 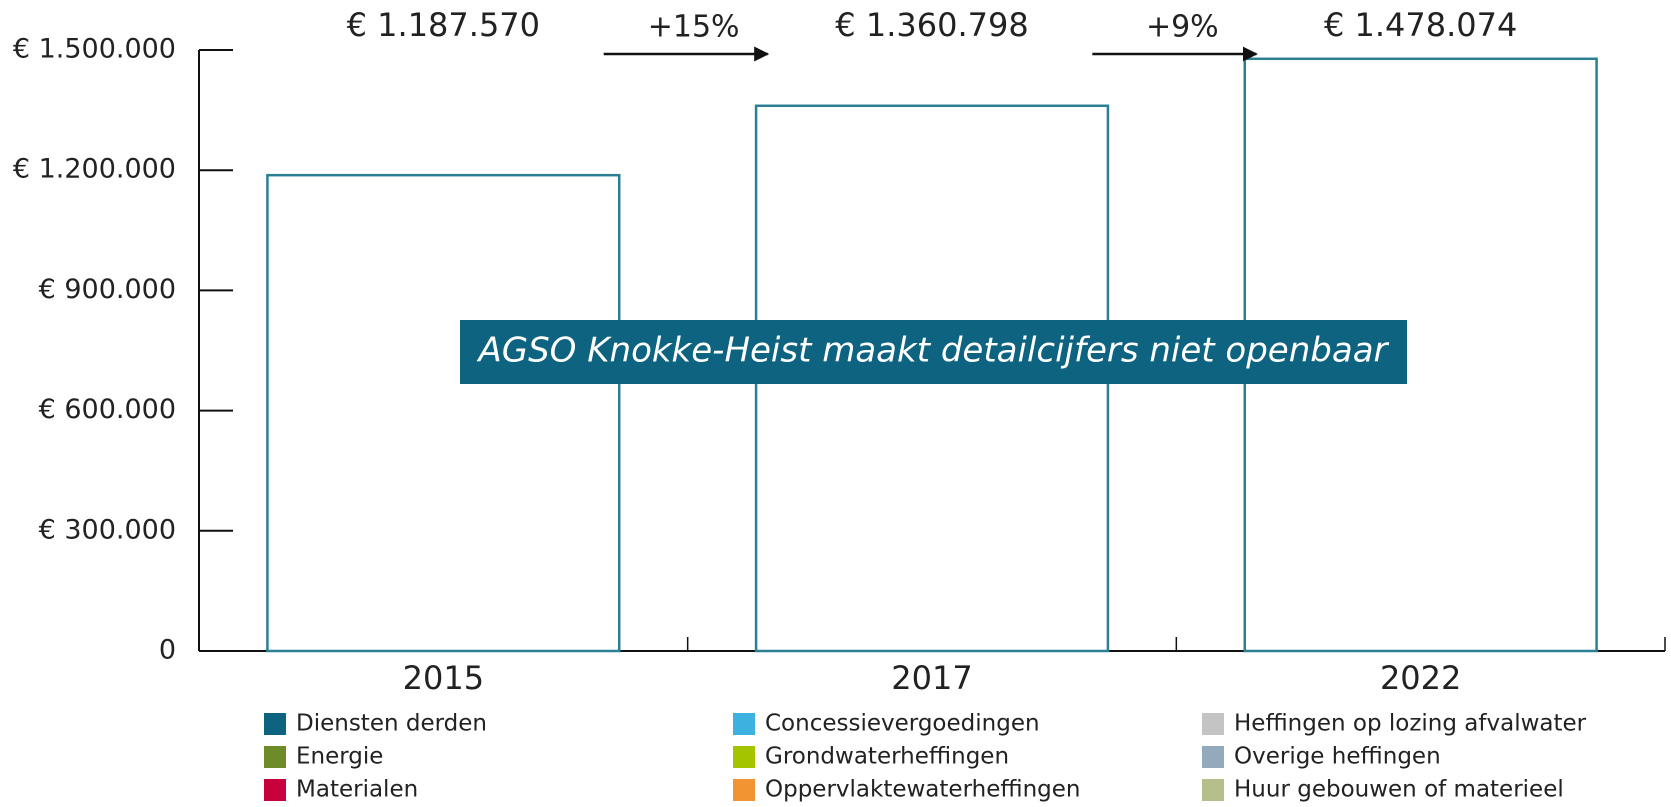 What do you see at coordinates (1410, 724) in the screenshot?
I see `legend-label: Heffingen op lozing afvalwater` at bounding box center [1410, 724].